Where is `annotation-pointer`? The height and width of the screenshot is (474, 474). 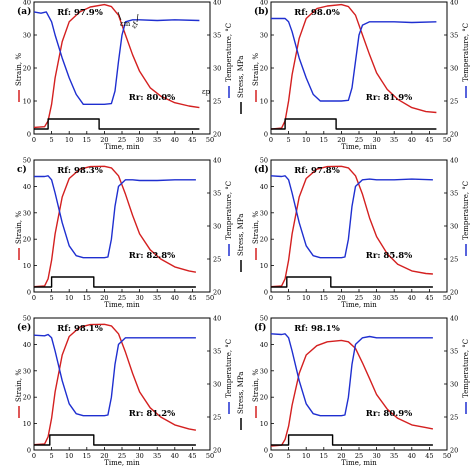 annotation-pointer is located at coordinates (137, 18).